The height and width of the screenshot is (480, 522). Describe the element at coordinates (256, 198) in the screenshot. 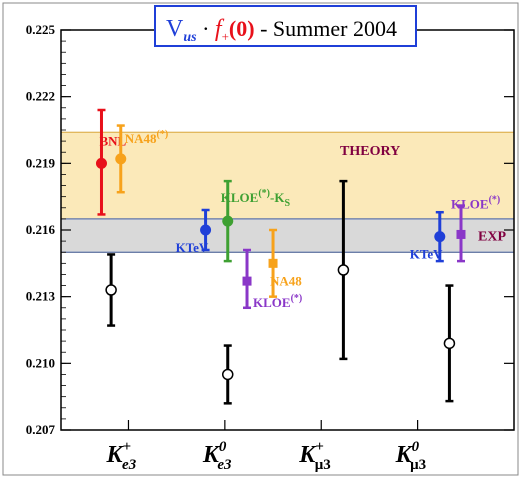

I see `point-label: KLOE(*)-KS` at that location.